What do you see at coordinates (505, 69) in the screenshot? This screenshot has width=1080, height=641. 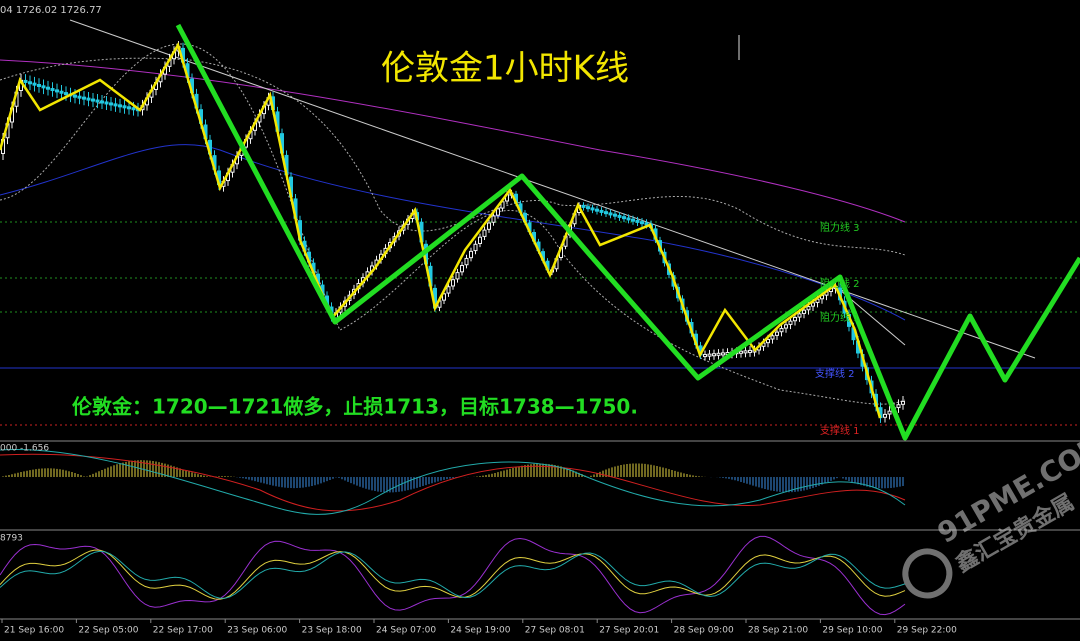 I see `title: 伦敦金1小时K线` at bounding box center [505, 69].